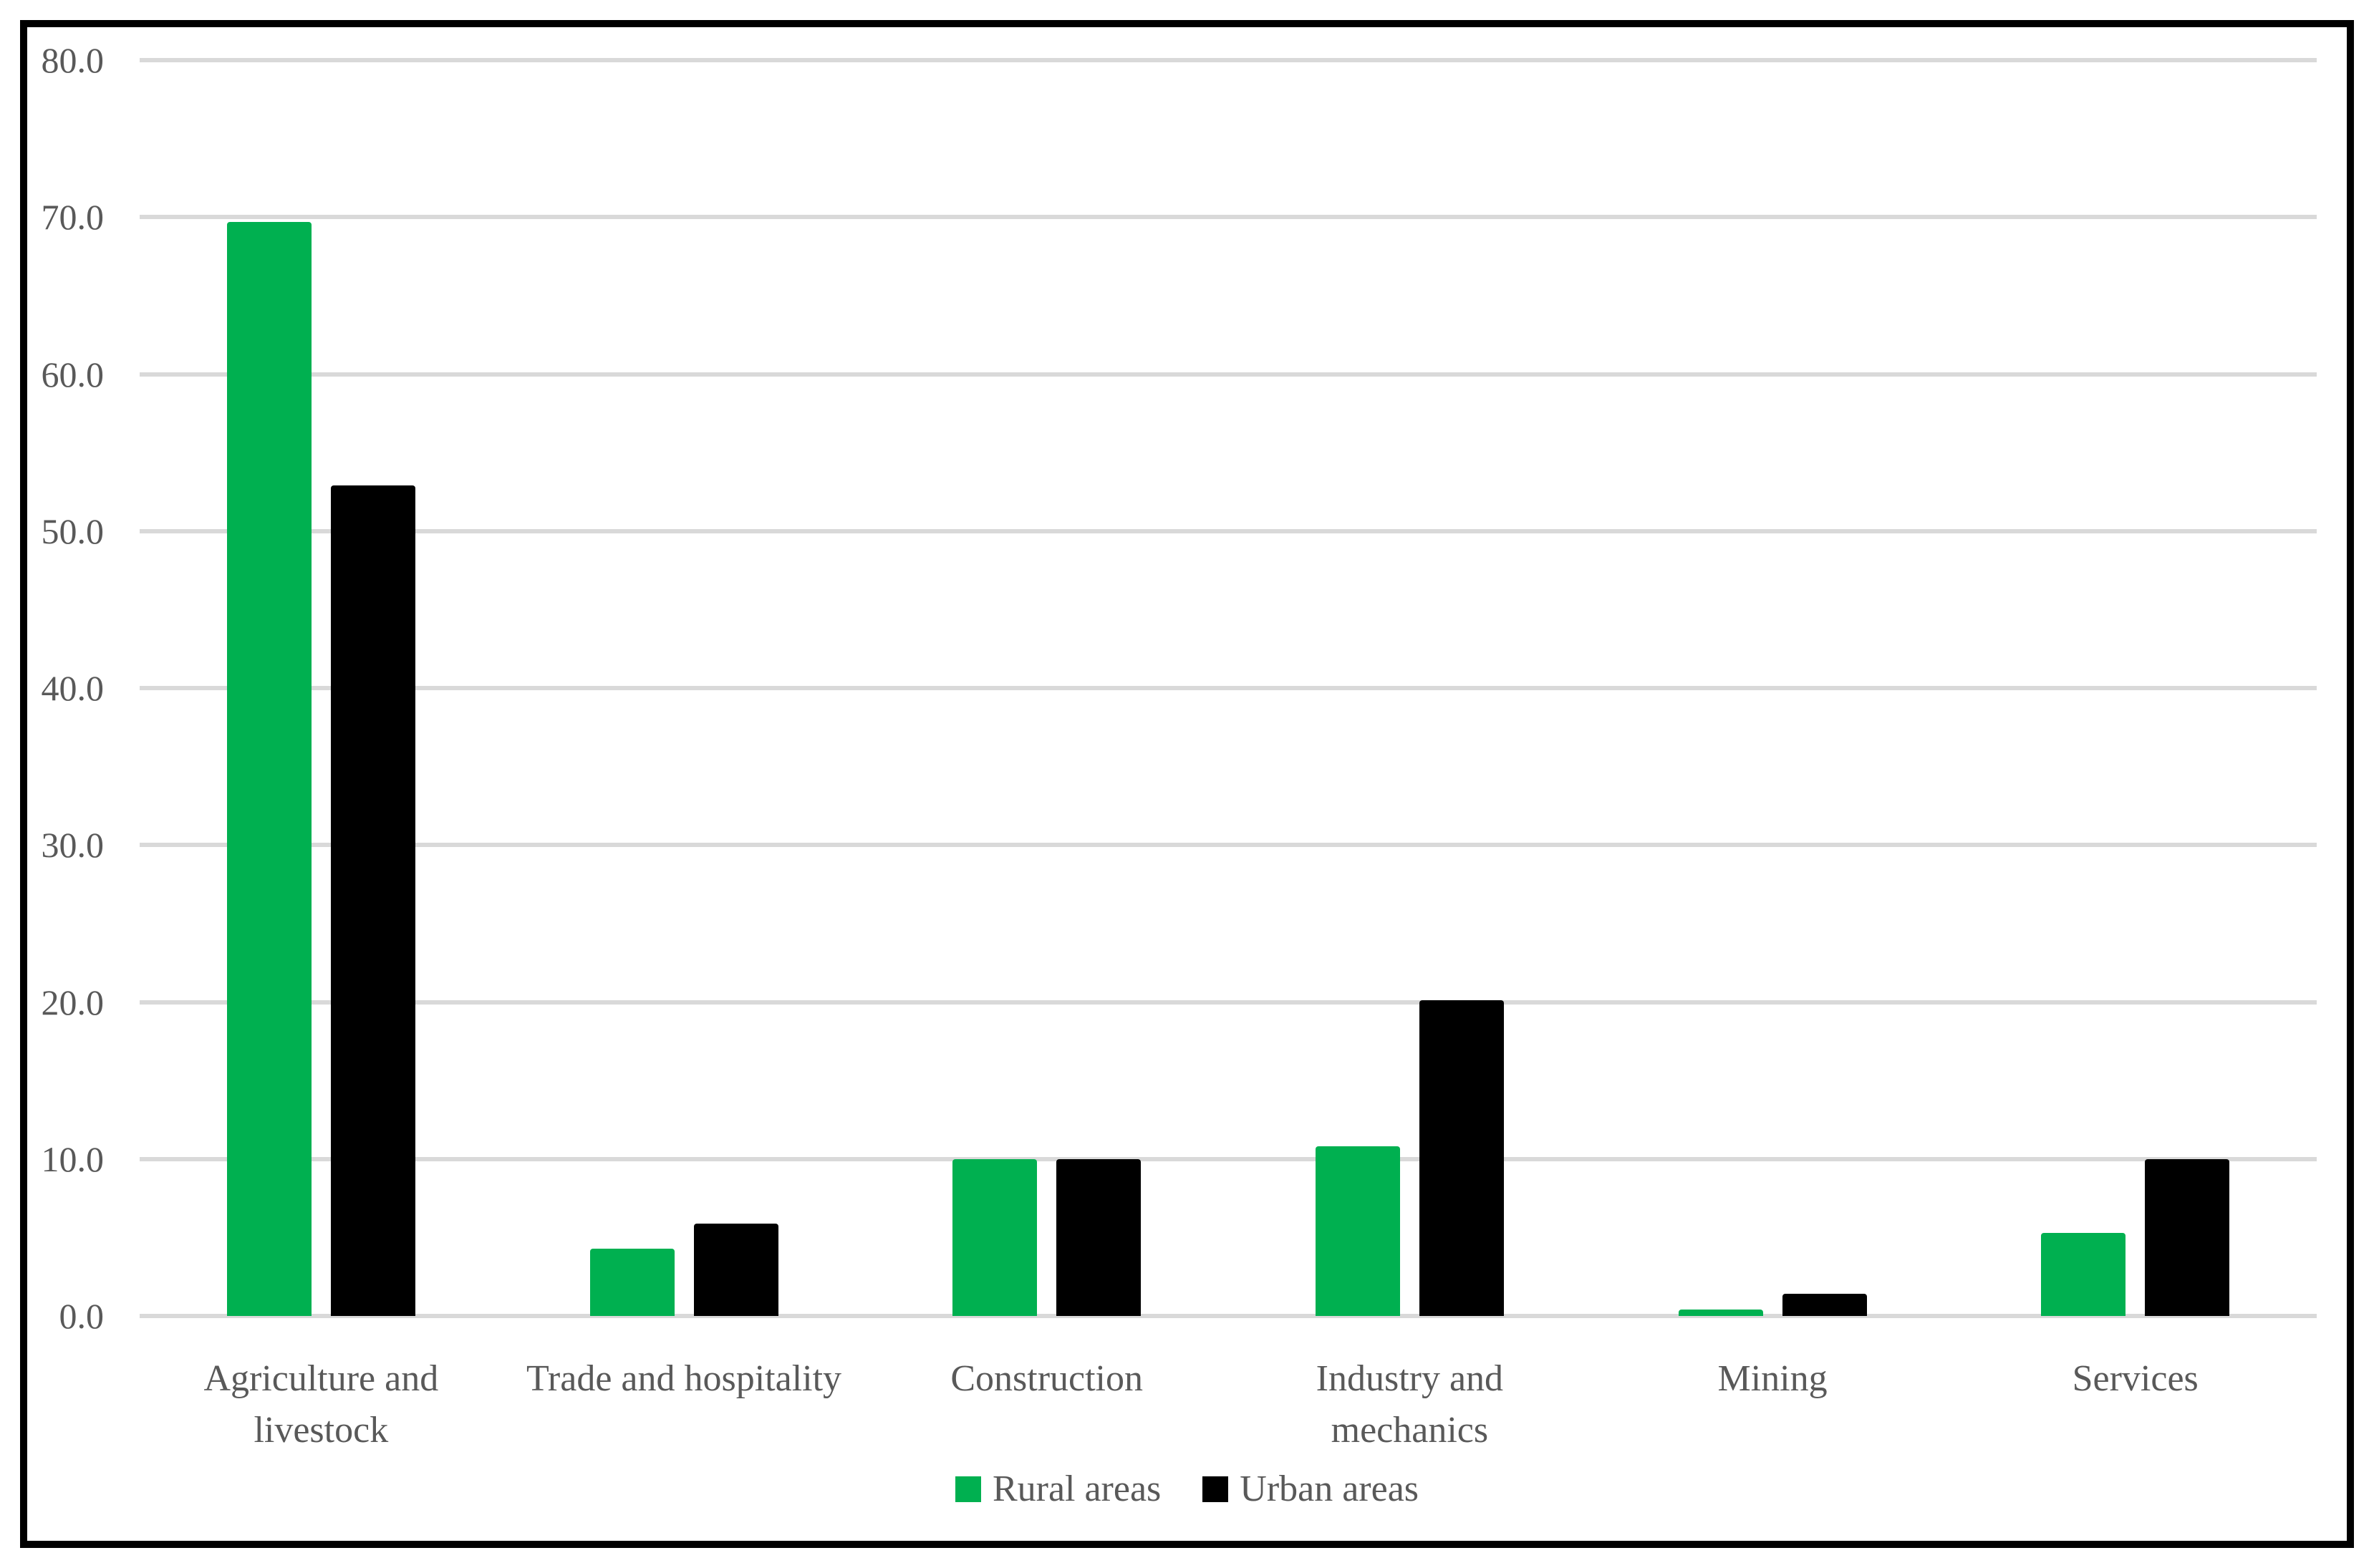 Image resolution: width=2374 pixels, height=1568 pixels. What do you see at coordinates (632, 1282) in the screenshot?
I see `bar-rural-areas-trade-and-hospitality` at bounding box center [632, 1282].